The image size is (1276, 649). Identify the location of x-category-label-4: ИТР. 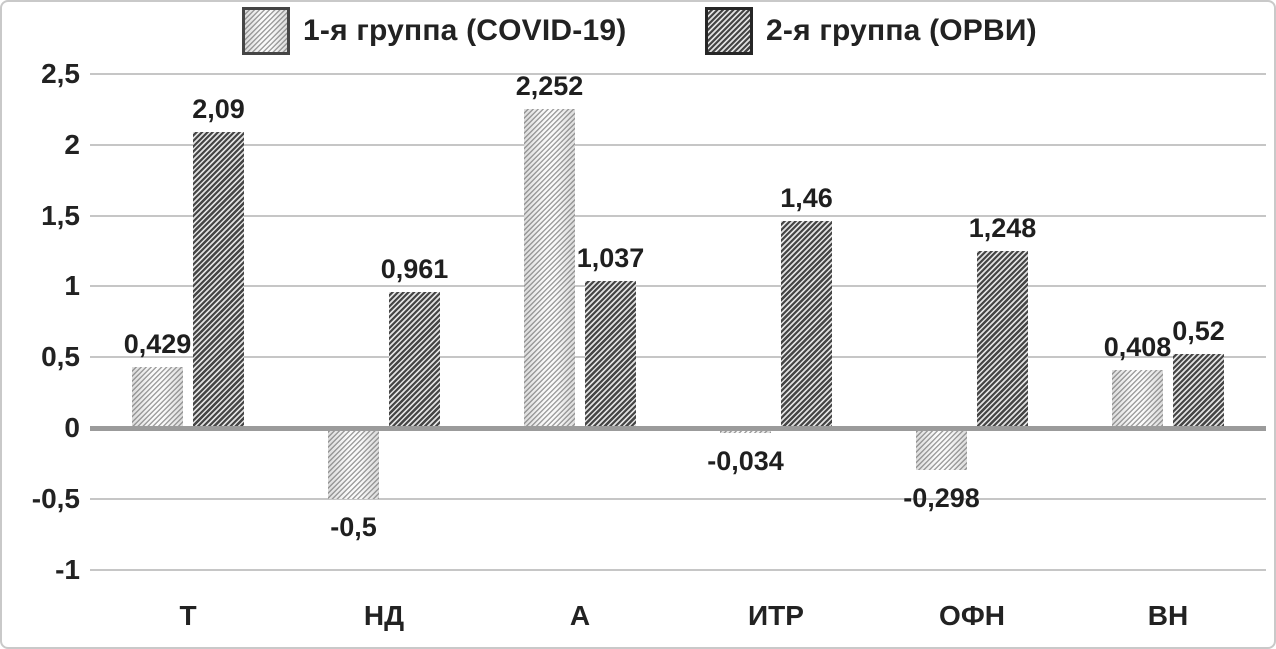
(776, 615).